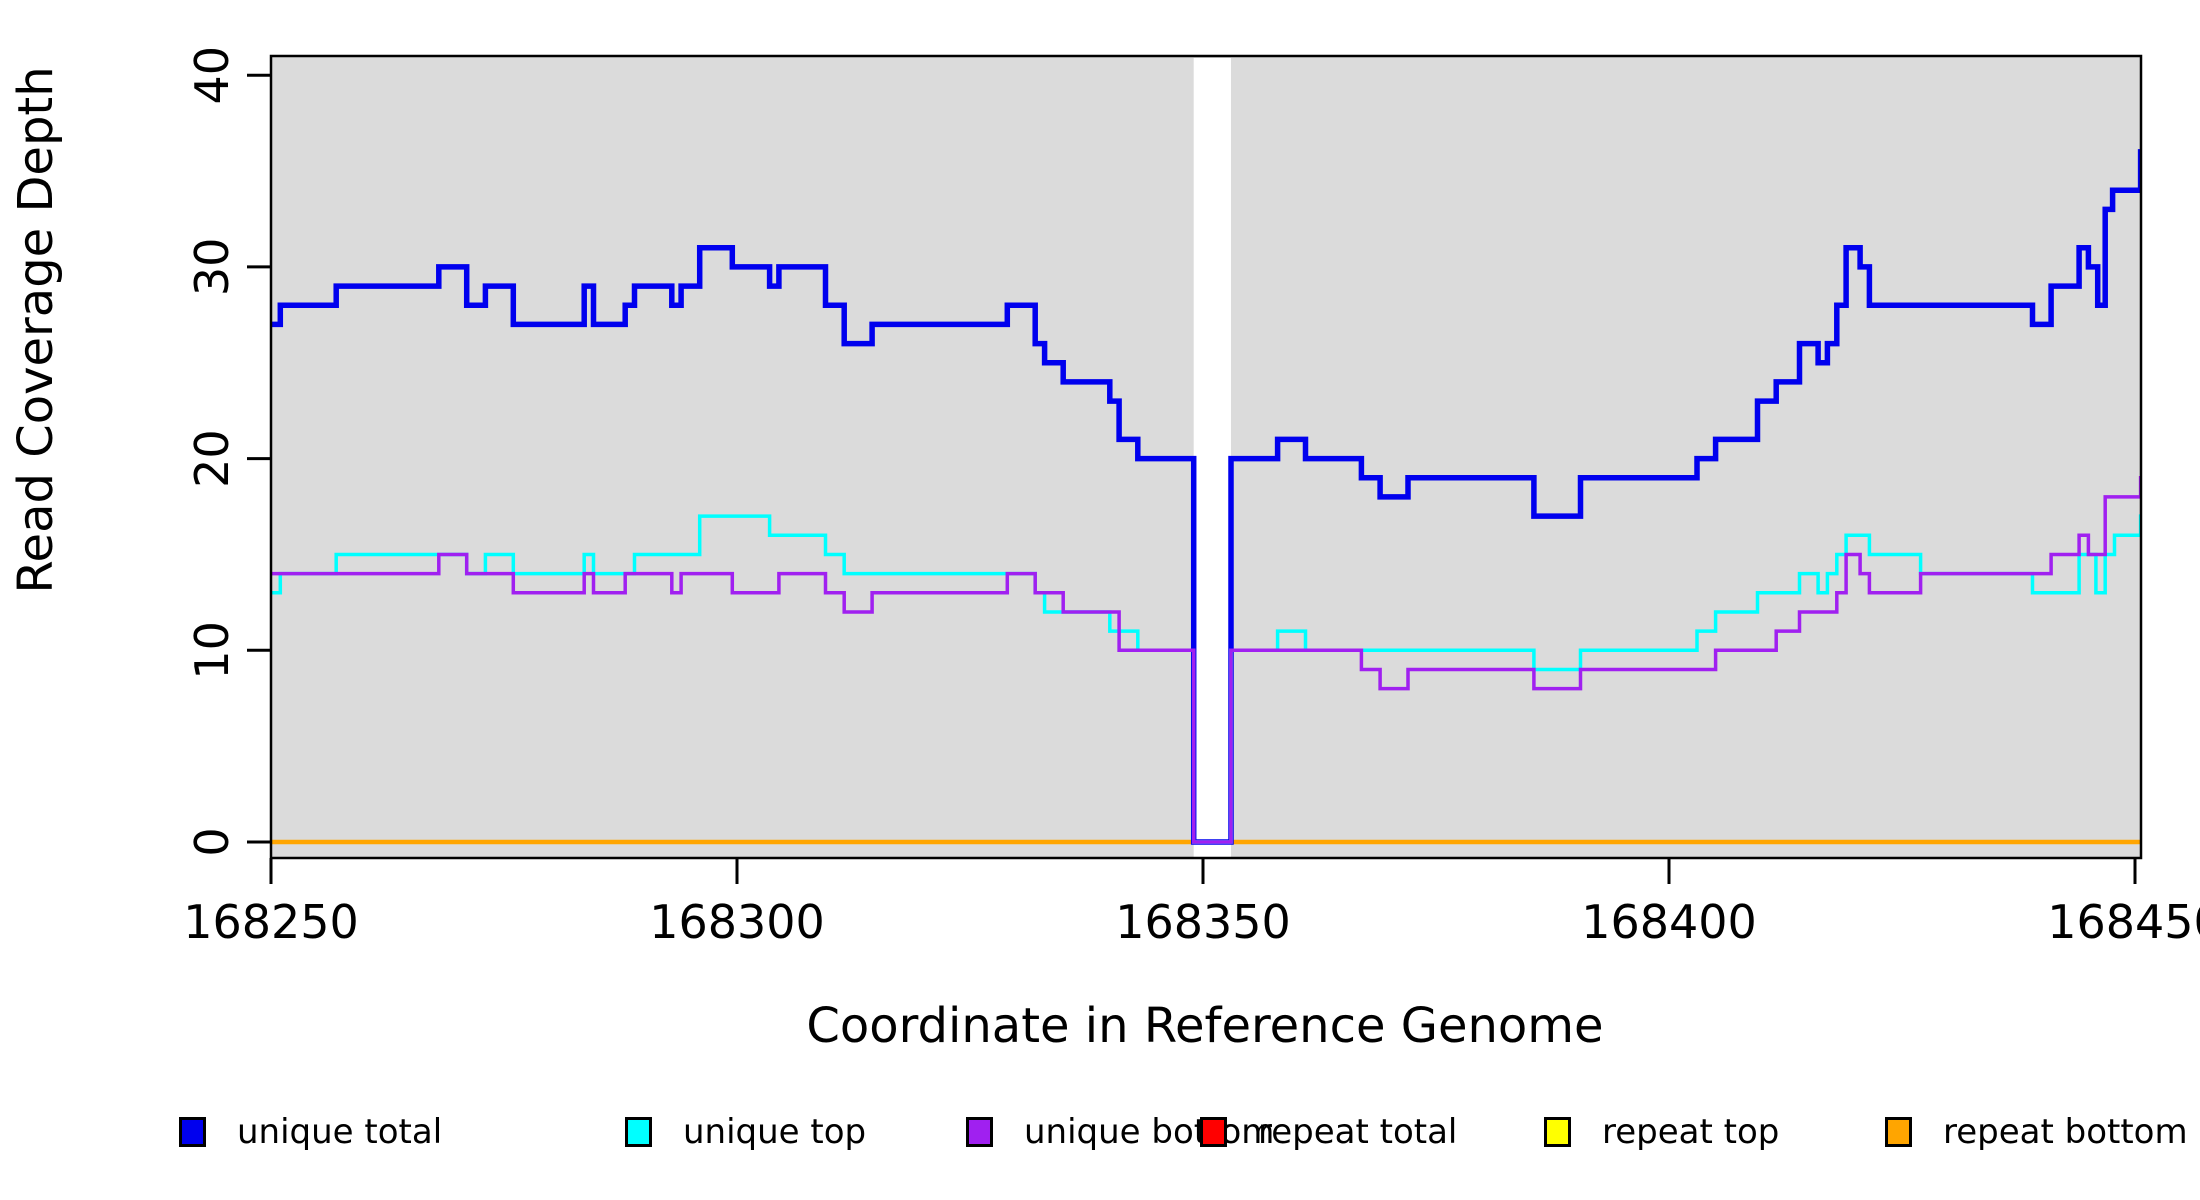 This screenshot has width=2200, height=1200. Describe the element at coordinates (212, 75) in the screenshot. I see `y-tick-label: 40` at that location.